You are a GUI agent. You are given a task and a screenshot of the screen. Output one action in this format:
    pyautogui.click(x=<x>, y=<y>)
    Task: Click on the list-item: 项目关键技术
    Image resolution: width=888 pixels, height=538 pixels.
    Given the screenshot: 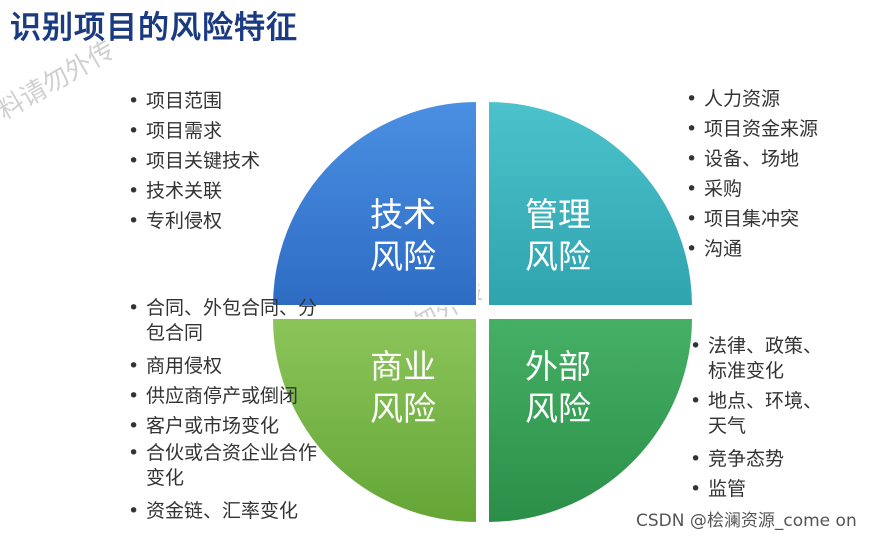 What is the action you would take?
    pyautogui.click(x=194, y=161)
    